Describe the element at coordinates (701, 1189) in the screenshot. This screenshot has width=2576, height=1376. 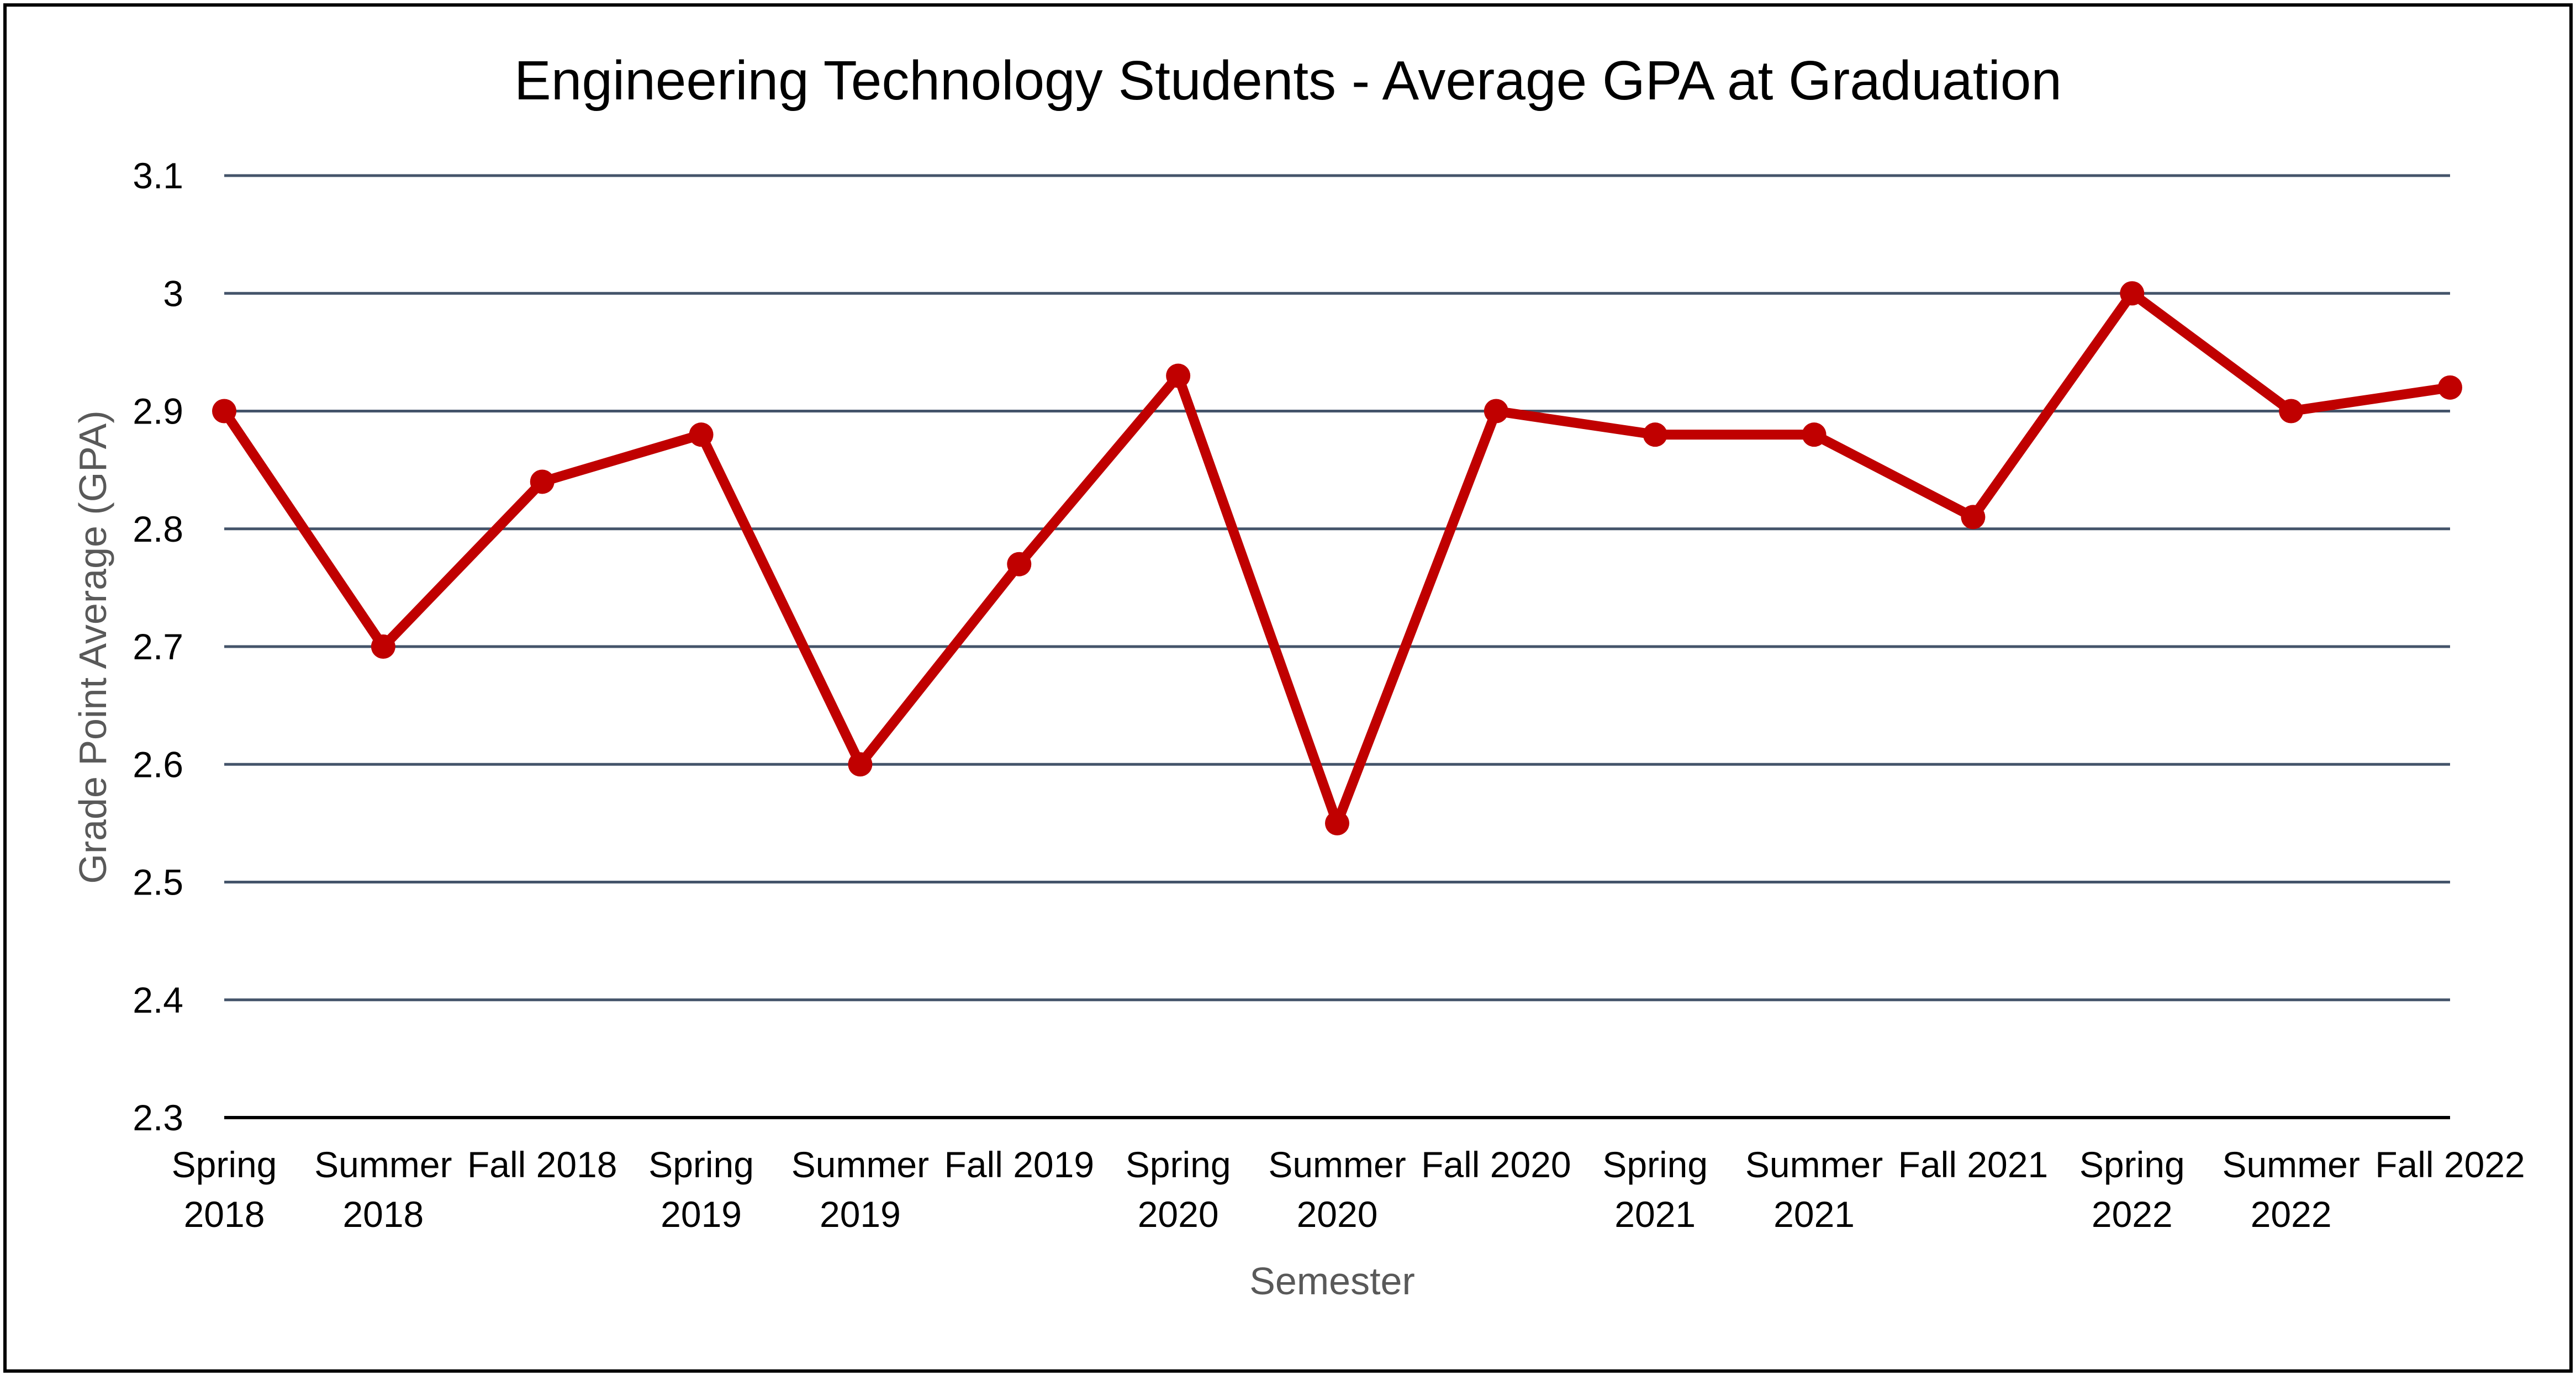
I see `x-tick-label: Spring 2019` at that location.